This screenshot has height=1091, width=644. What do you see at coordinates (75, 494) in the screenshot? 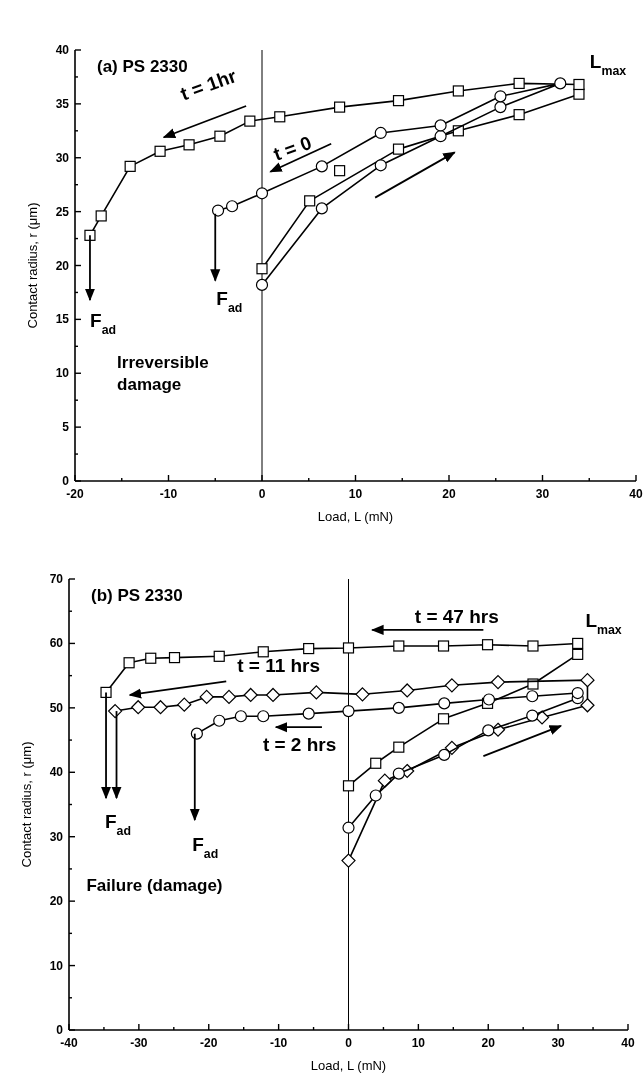
I see `x-tick-label: -20` at bounding box center [75, 494].